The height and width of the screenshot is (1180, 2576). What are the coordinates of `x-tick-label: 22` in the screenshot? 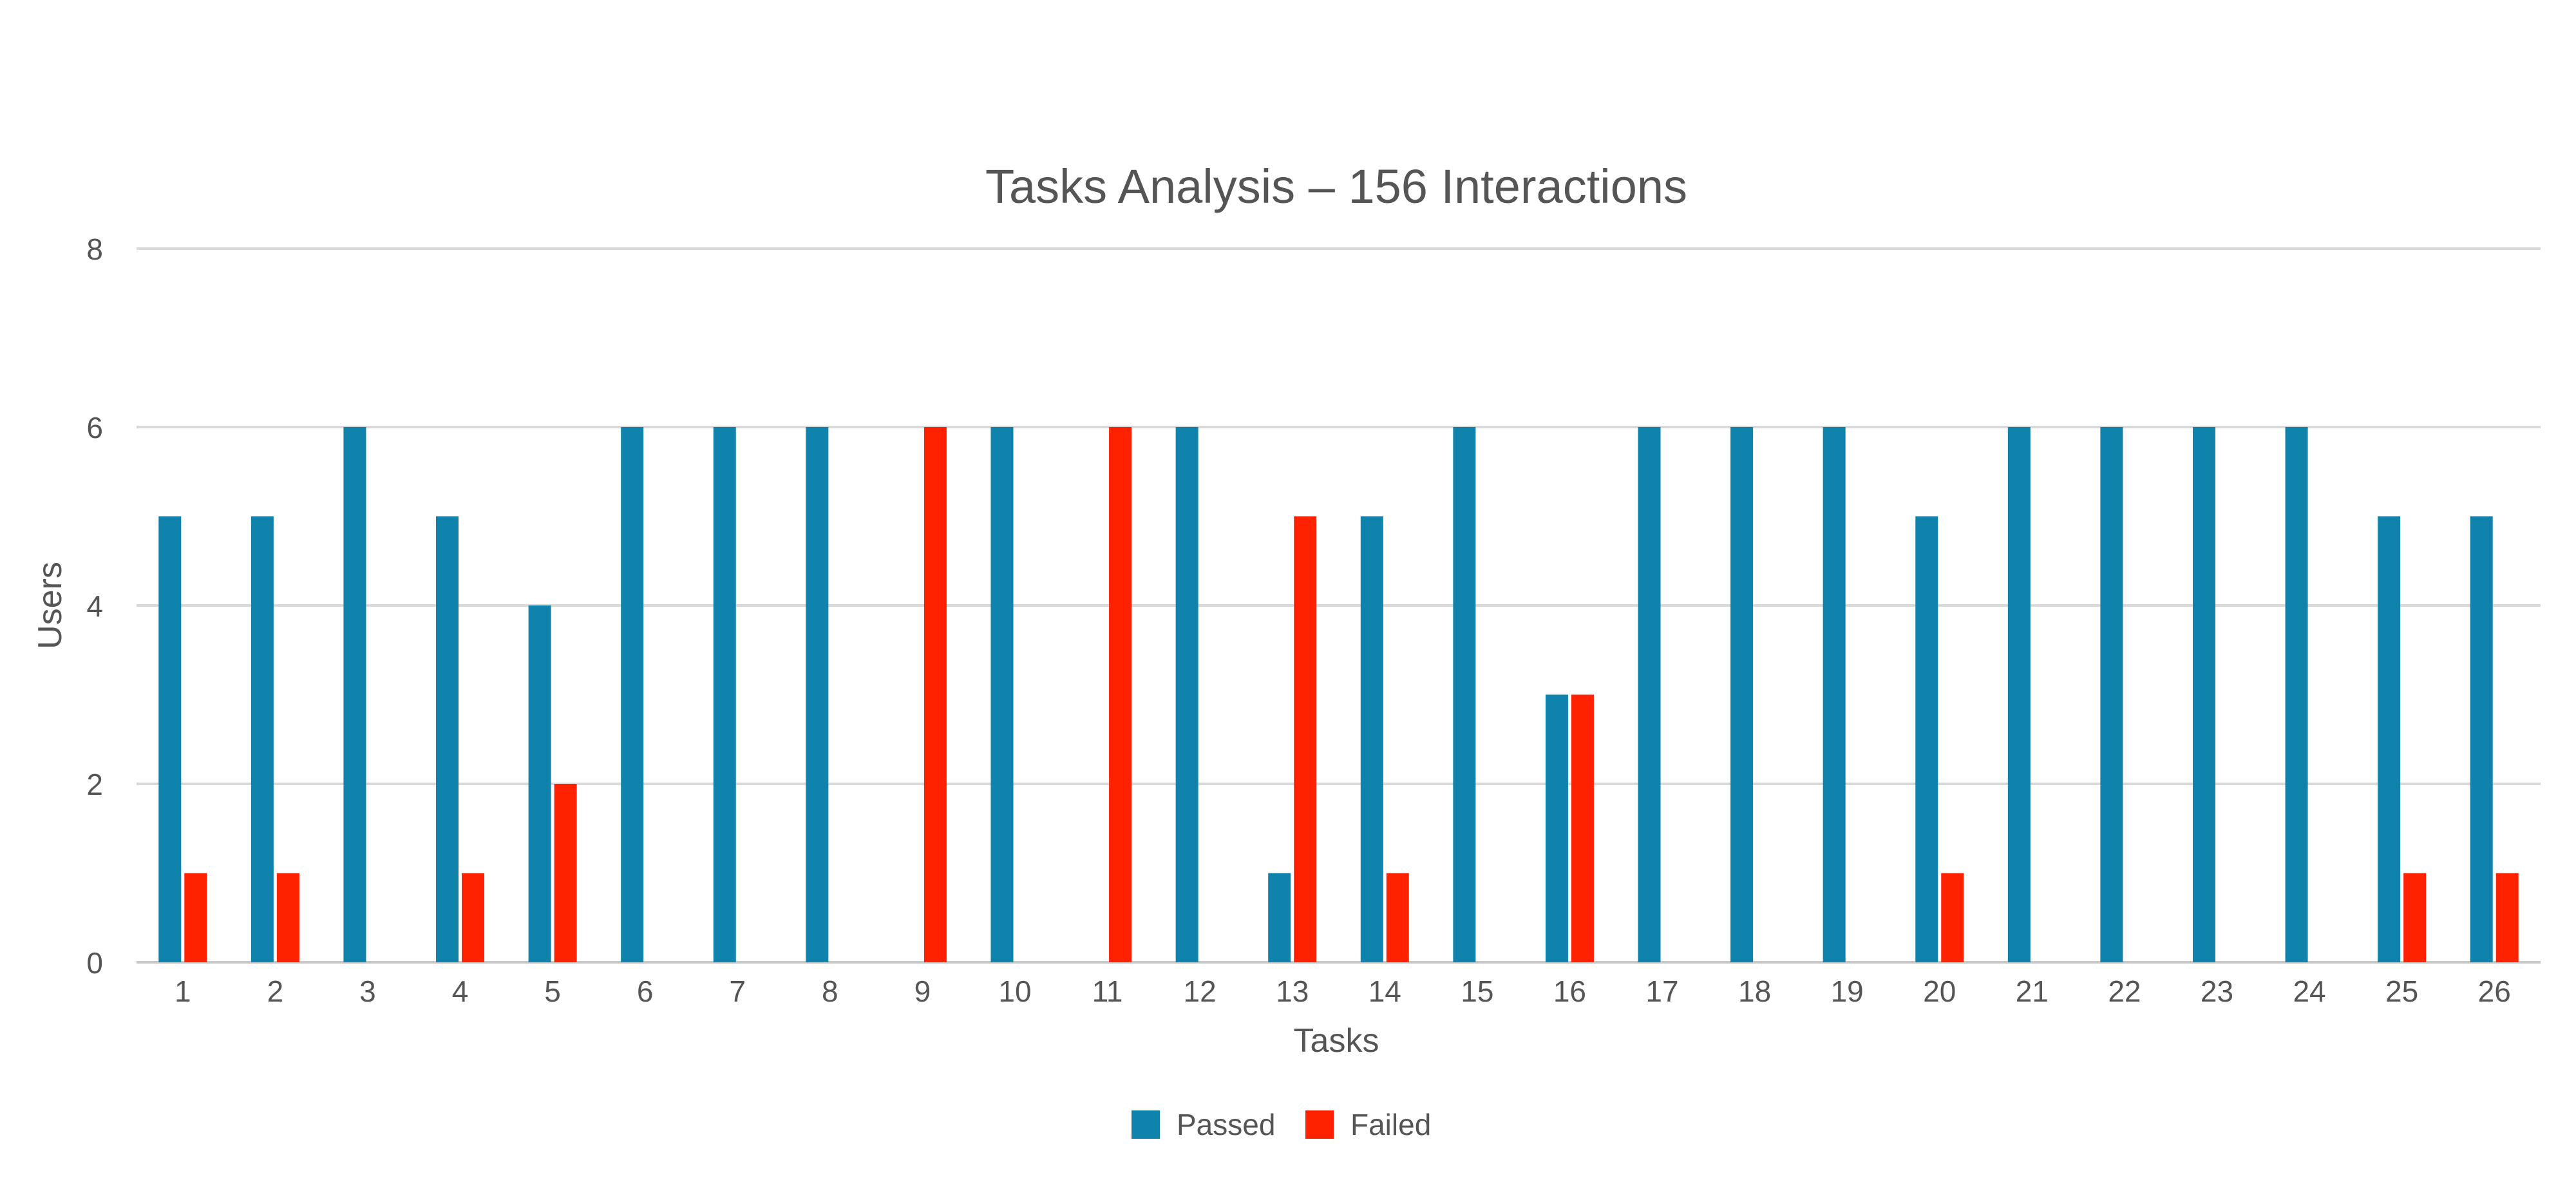 It's located at (2124, 991).